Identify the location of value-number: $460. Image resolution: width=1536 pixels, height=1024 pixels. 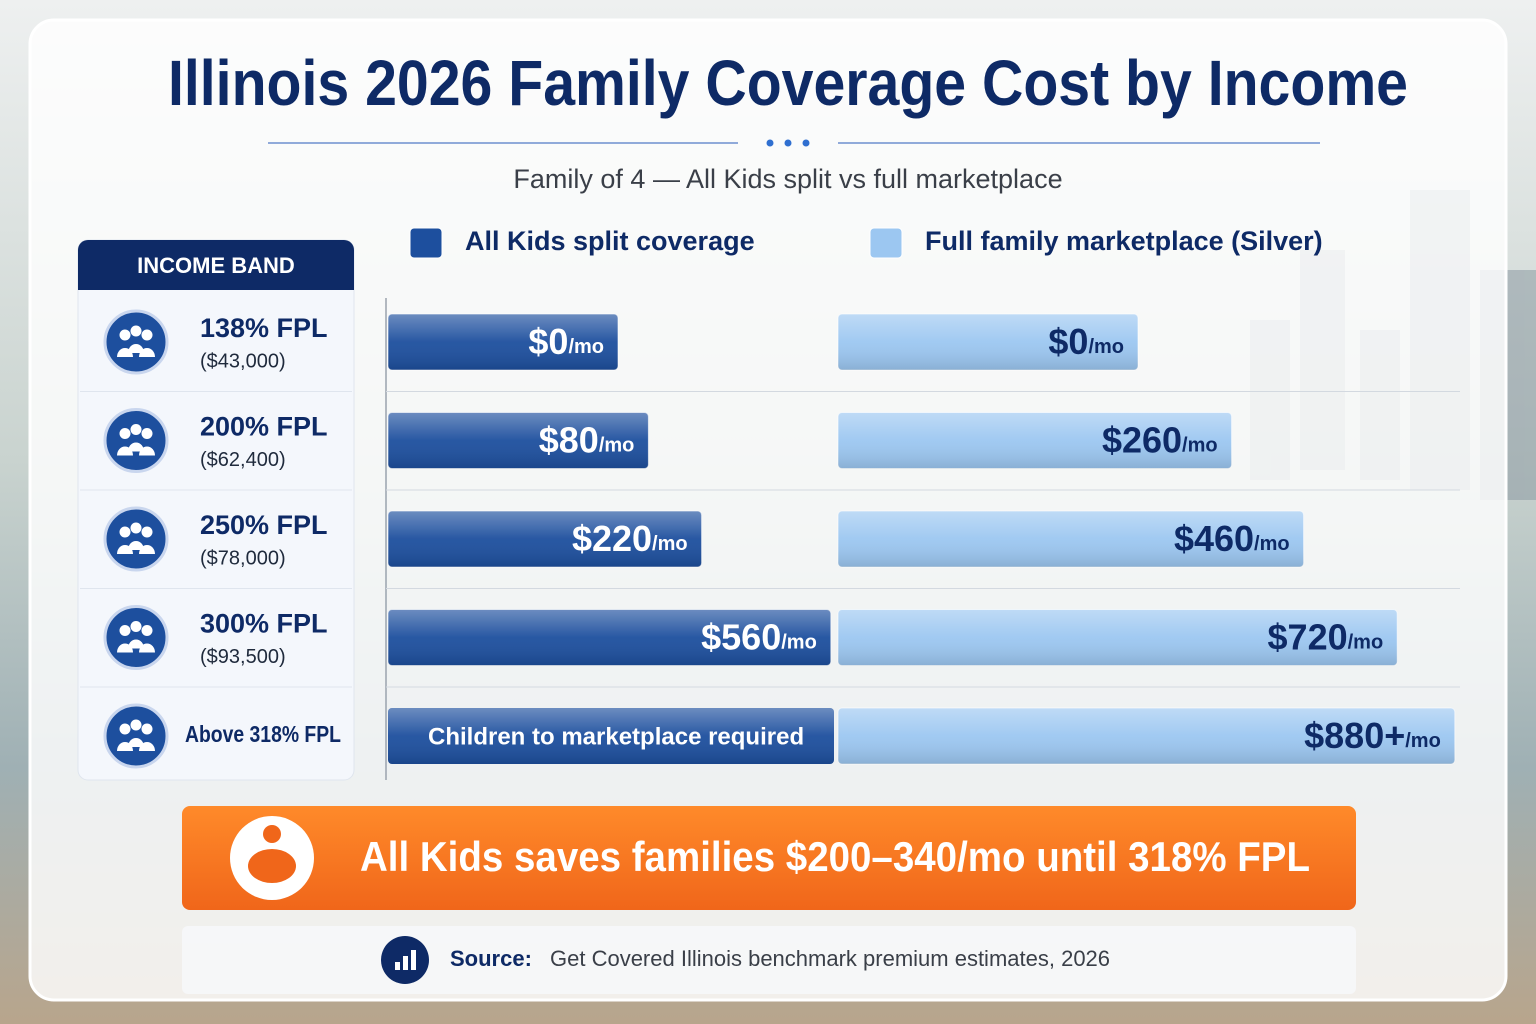
(1214, 538).